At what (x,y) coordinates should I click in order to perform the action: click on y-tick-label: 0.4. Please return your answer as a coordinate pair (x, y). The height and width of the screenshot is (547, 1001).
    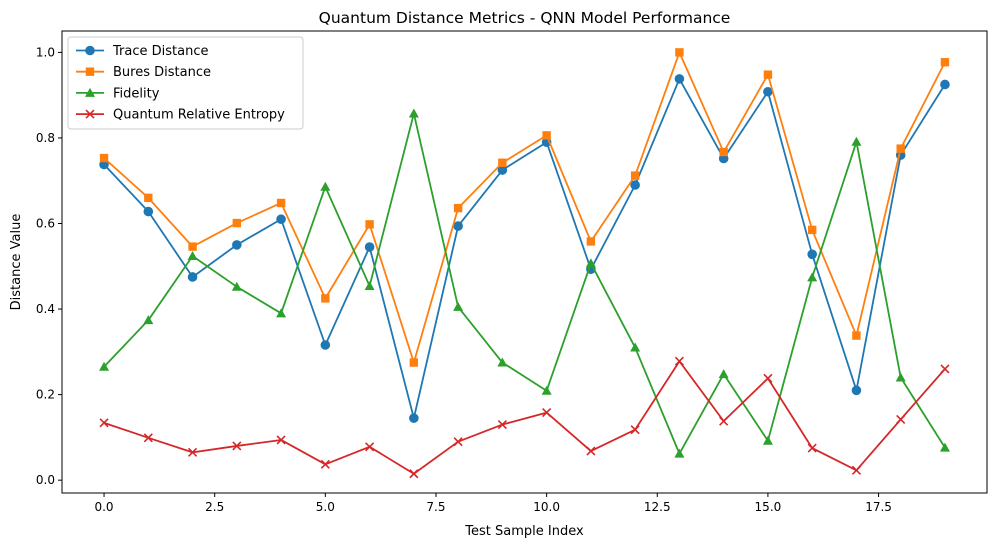
    Looking at the image, I should click on (45, 309).